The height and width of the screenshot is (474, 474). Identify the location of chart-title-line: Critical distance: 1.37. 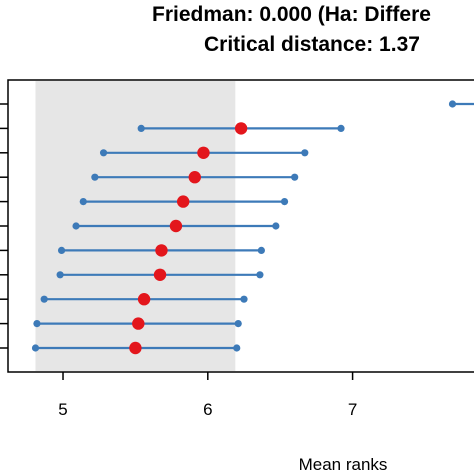
(312, 44).